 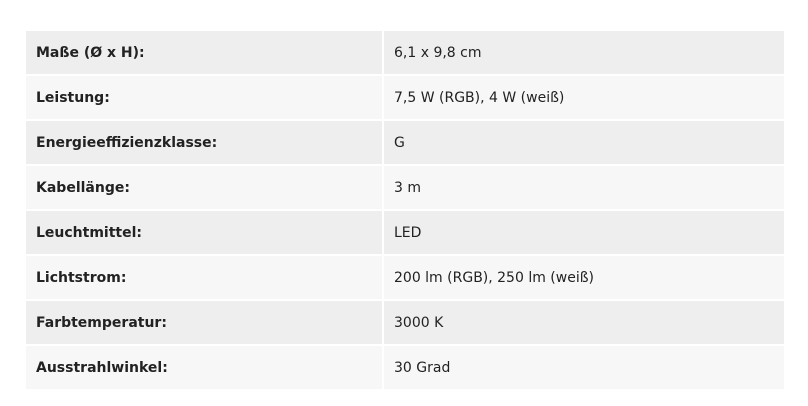 What do you see at coordinates (583, 323) in the screenshot?
I see `spec-value: 3000 K` at bounding box center [583, 323].